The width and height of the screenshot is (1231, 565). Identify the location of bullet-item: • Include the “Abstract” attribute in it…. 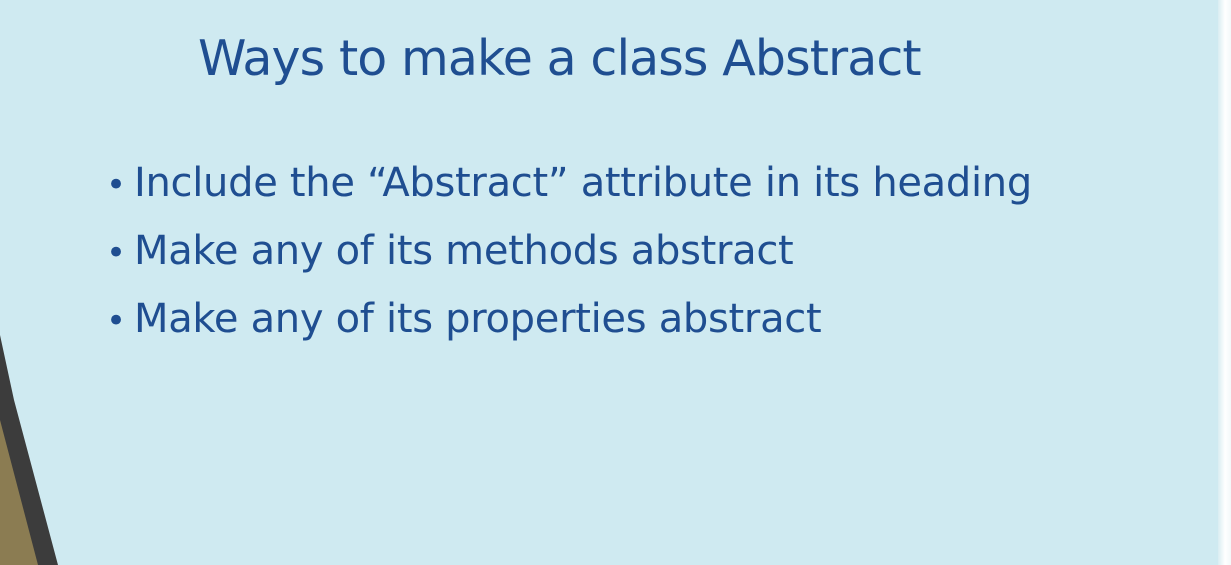
(569, 194).